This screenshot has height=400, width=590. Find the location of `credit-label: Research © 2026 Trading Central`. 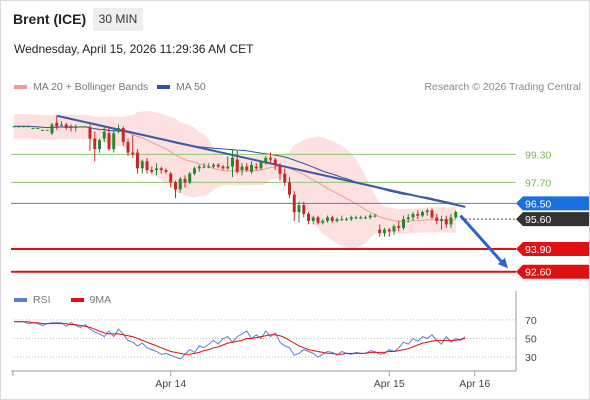

credit-label: Research © 2026 Trading Central is located at coordinates (502, 87).